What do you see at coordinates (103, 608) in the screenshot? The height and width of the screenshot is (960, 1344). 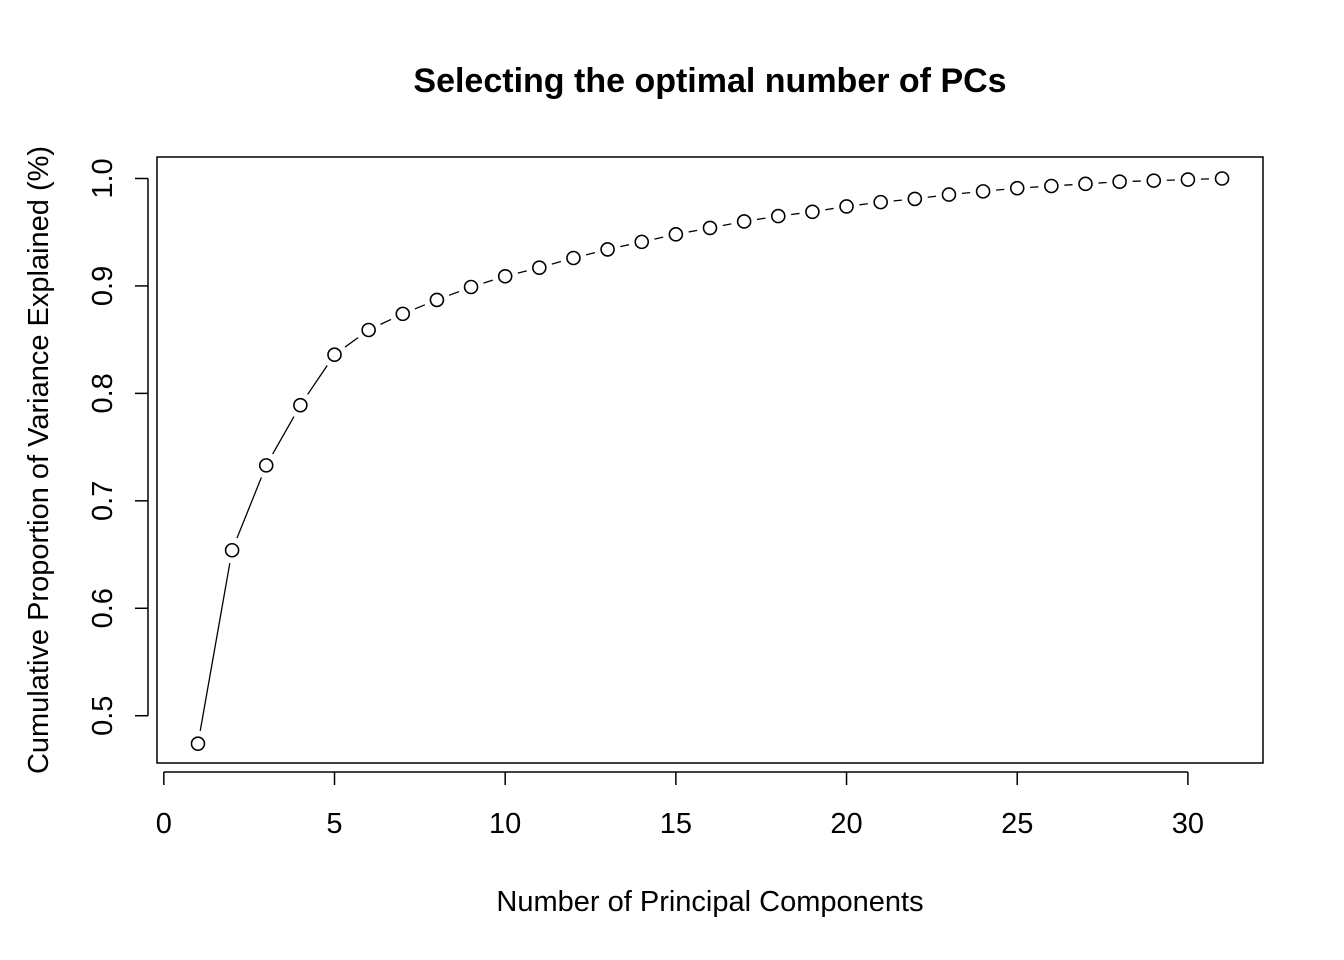 I see `y-tick-label: 0.6` at bounding box center [103, 608].